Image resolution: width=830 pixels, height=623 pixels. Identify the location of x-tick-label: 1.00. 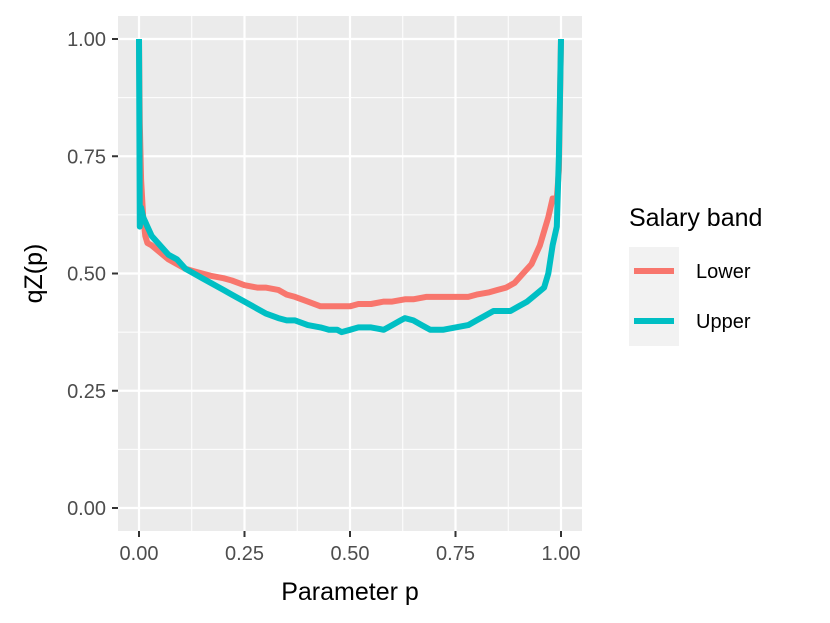
(561, 554).